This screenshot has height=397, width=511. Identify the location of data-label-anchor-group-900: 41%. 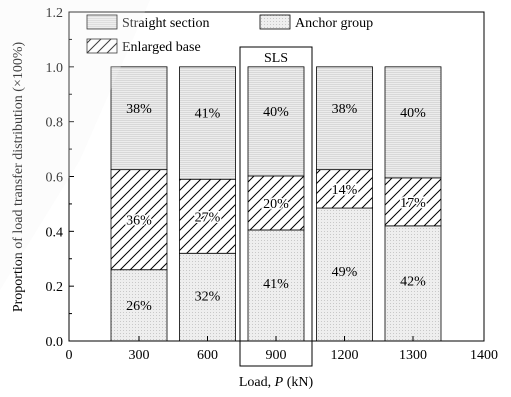
(276, 284).